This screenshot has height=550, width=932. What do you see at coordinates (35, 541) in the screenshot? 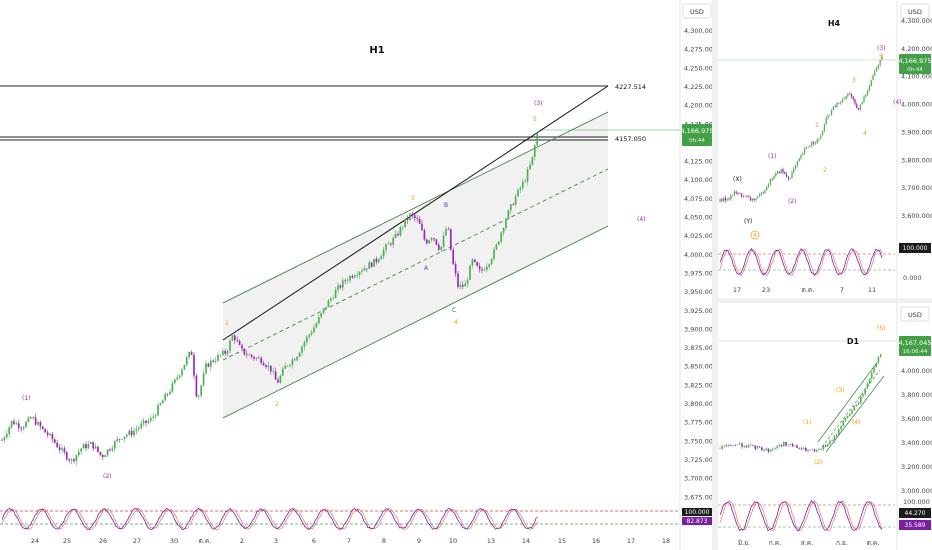
I see `h1-x-tick: 24` at bounding box center [35, 541].